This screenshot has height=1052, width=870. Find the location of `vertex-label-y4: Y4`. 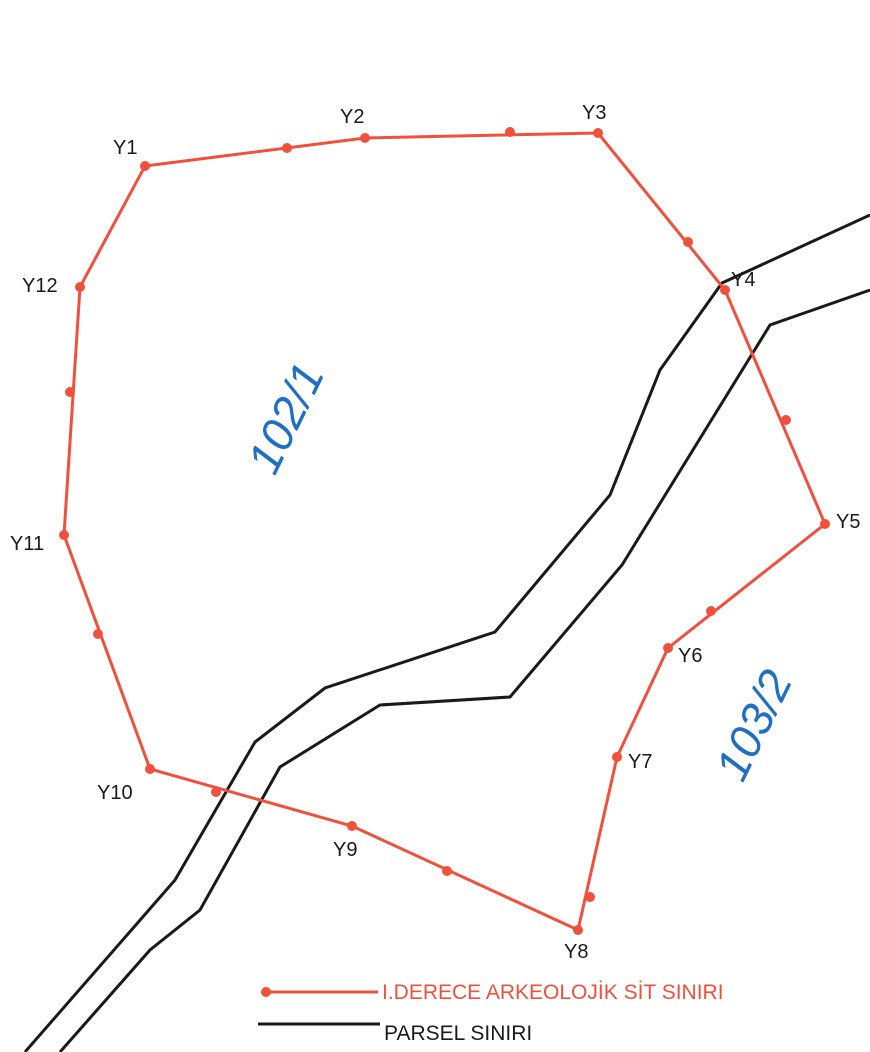

vertex-label-y4: Y4 is located at coordinates (743, 280).